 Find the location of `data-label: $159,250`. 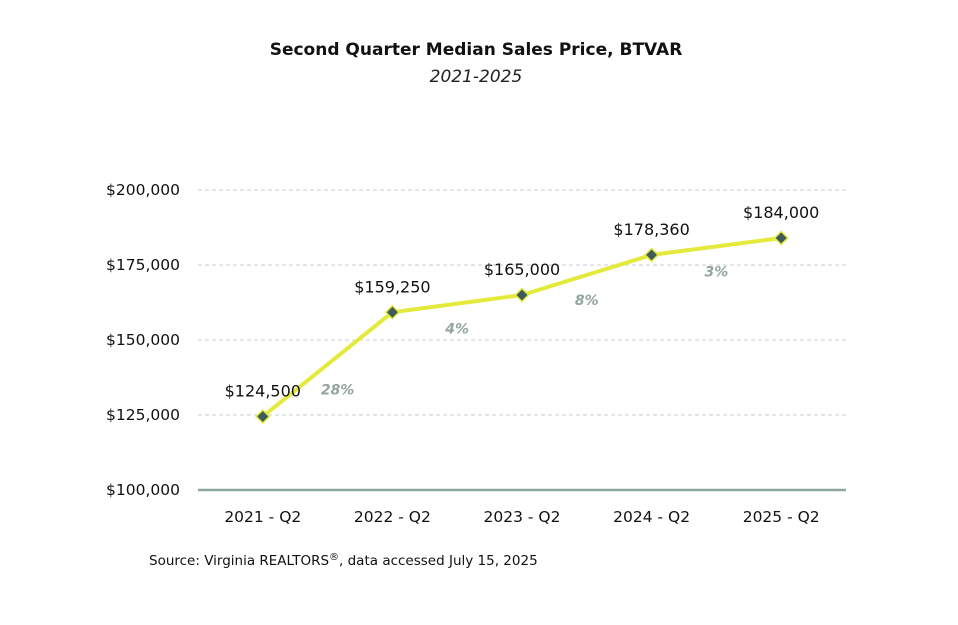

data-label: $159,250 is located at coordinates (392, 286).